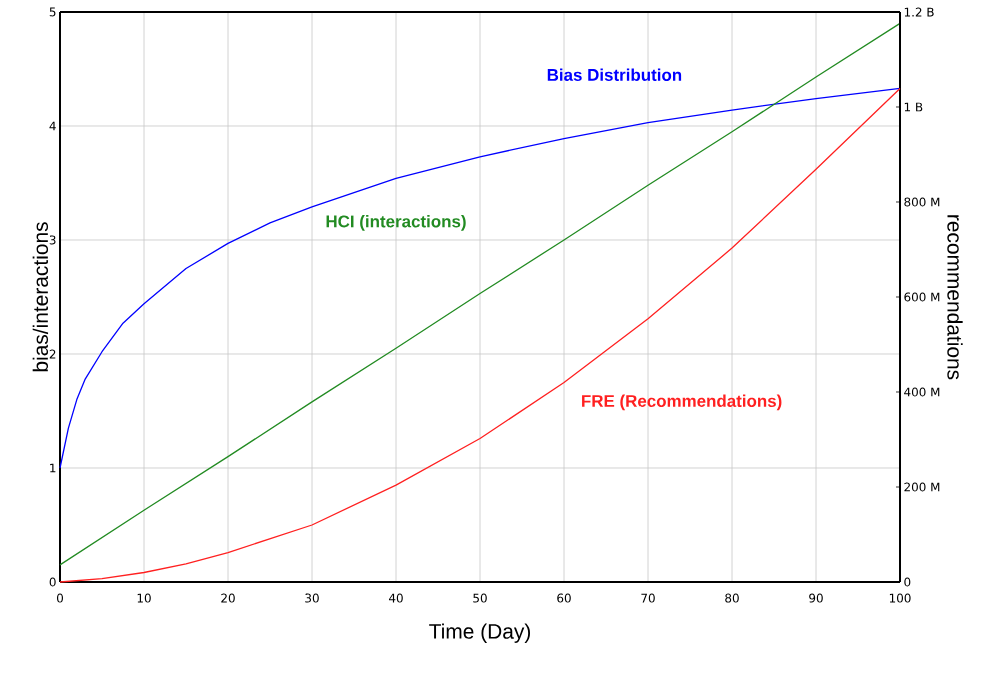 The image size is (1007, 681). I want to click on x-tick-label: 60, so click(564, 598).